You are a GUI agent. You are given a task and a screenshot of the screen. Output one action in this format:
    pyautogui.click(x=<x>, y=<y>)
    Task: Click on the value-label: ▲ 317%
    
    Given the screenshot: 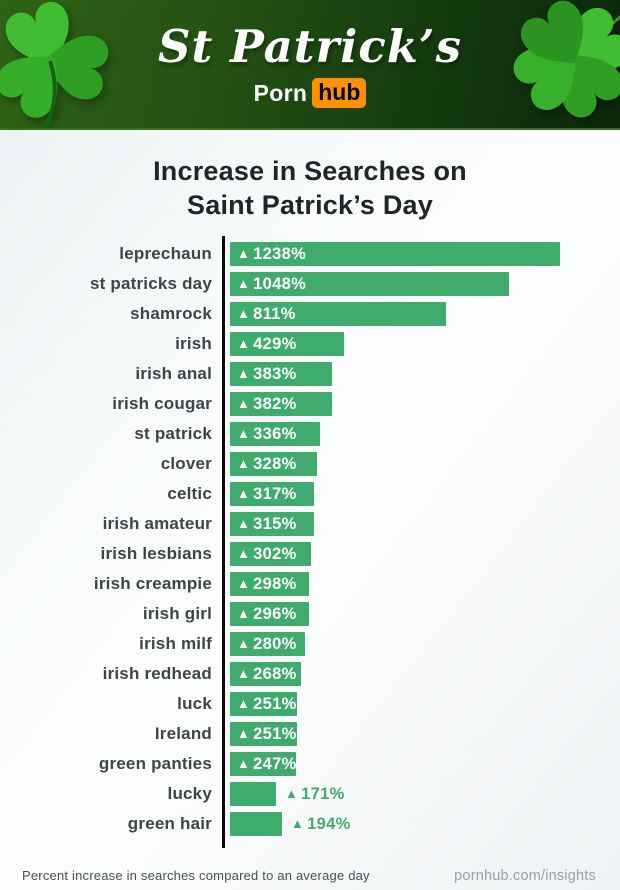 What is the action you would take?
    pyautogui.click(x=263, y=494)
    